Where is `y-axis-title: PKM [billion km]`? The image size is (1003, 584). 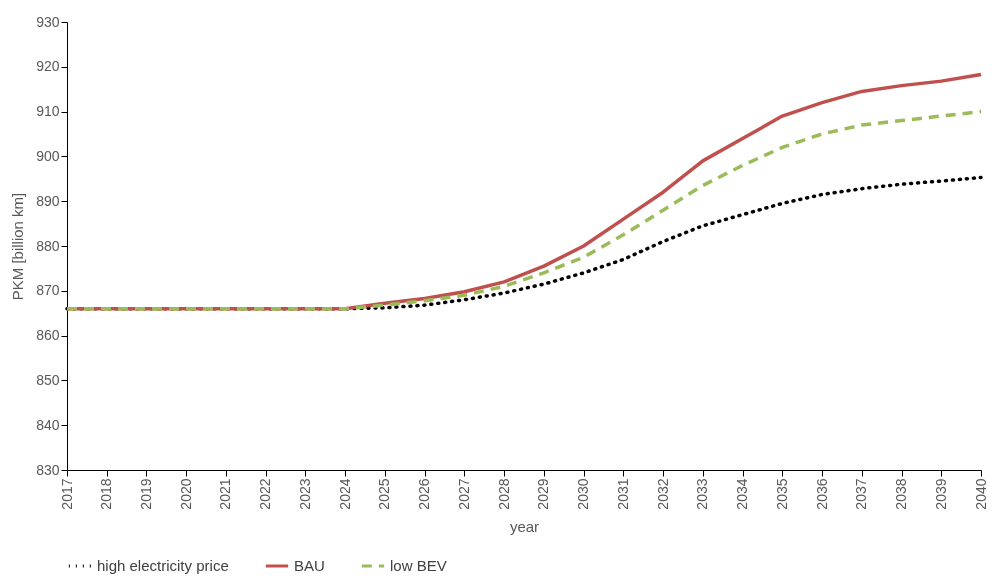 y-axis-title: PKM [billion km] is located at coordinates (18, 246).